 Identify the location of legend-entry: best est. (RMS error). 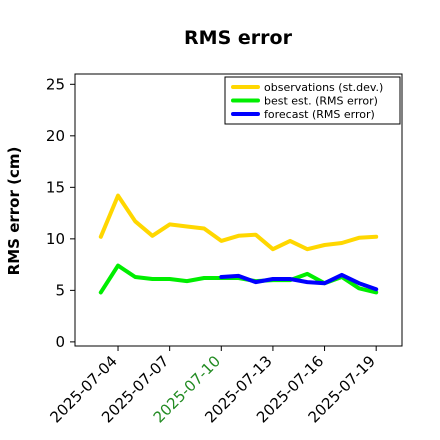
(321, 101).